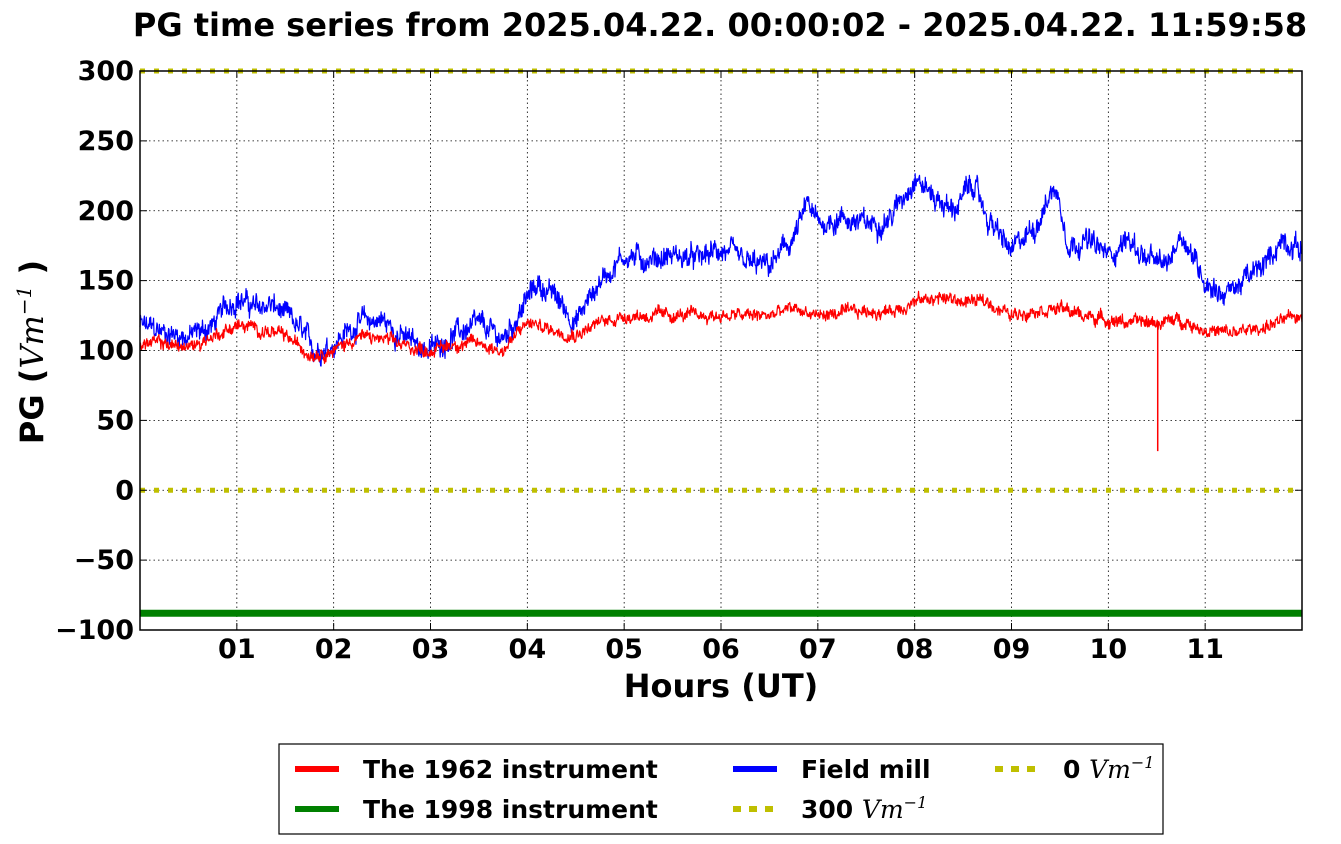 Image resolution: width=1341 pixels, height=844 pixels. Describe the element at coordinates (721, 686) in the screenshot. I see `x-axis-label: Hours (UT)` at that location.